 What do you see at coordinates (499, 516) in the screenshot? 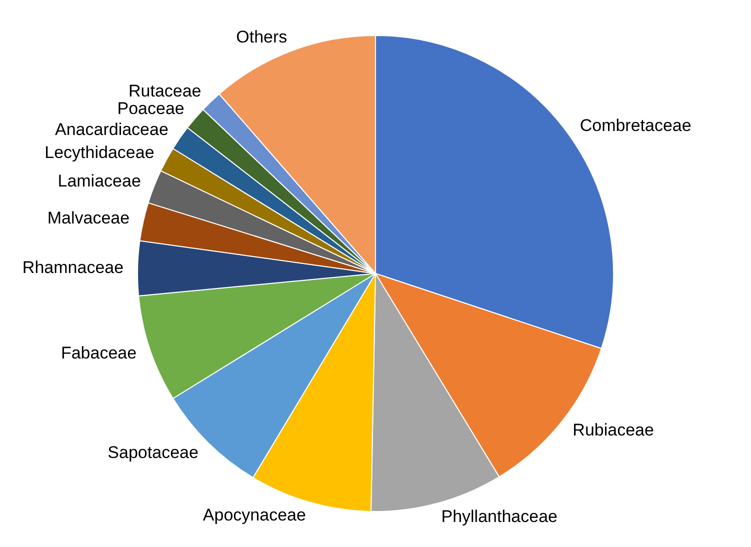
I see `slice-label: Phyllanthaceae` at bounding box center [499, 516].